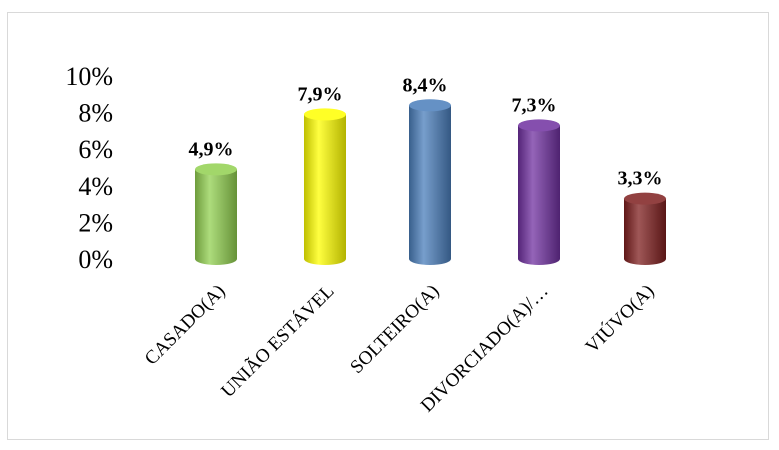 This screenshot has width=779, height=450. What do you see at coordinates (89, 168) in the screenshot?
I see `y-axis: 0% 2% 4% 6% 8% 10%` at bounding box center [89, 168].